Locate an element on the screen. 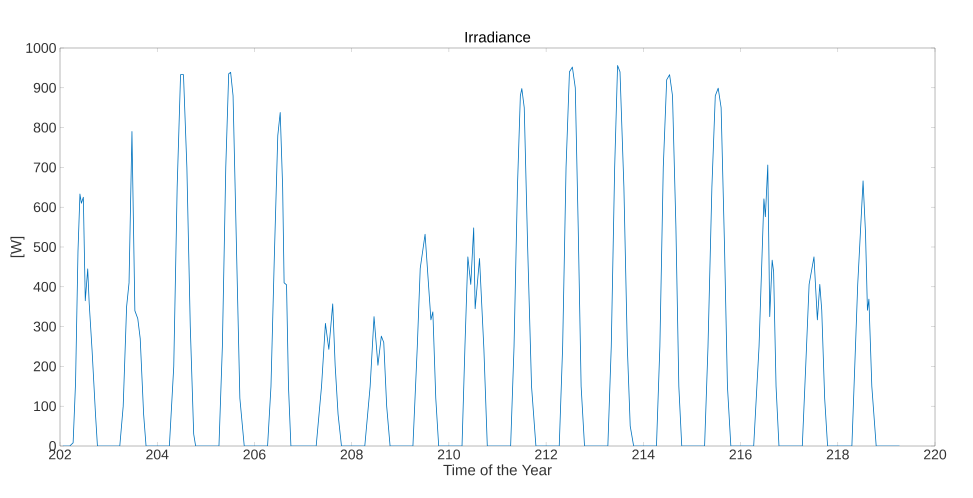 This screenshot has height=498, width=973. y-tick-label: 700 is located at coordinates (45, 167).